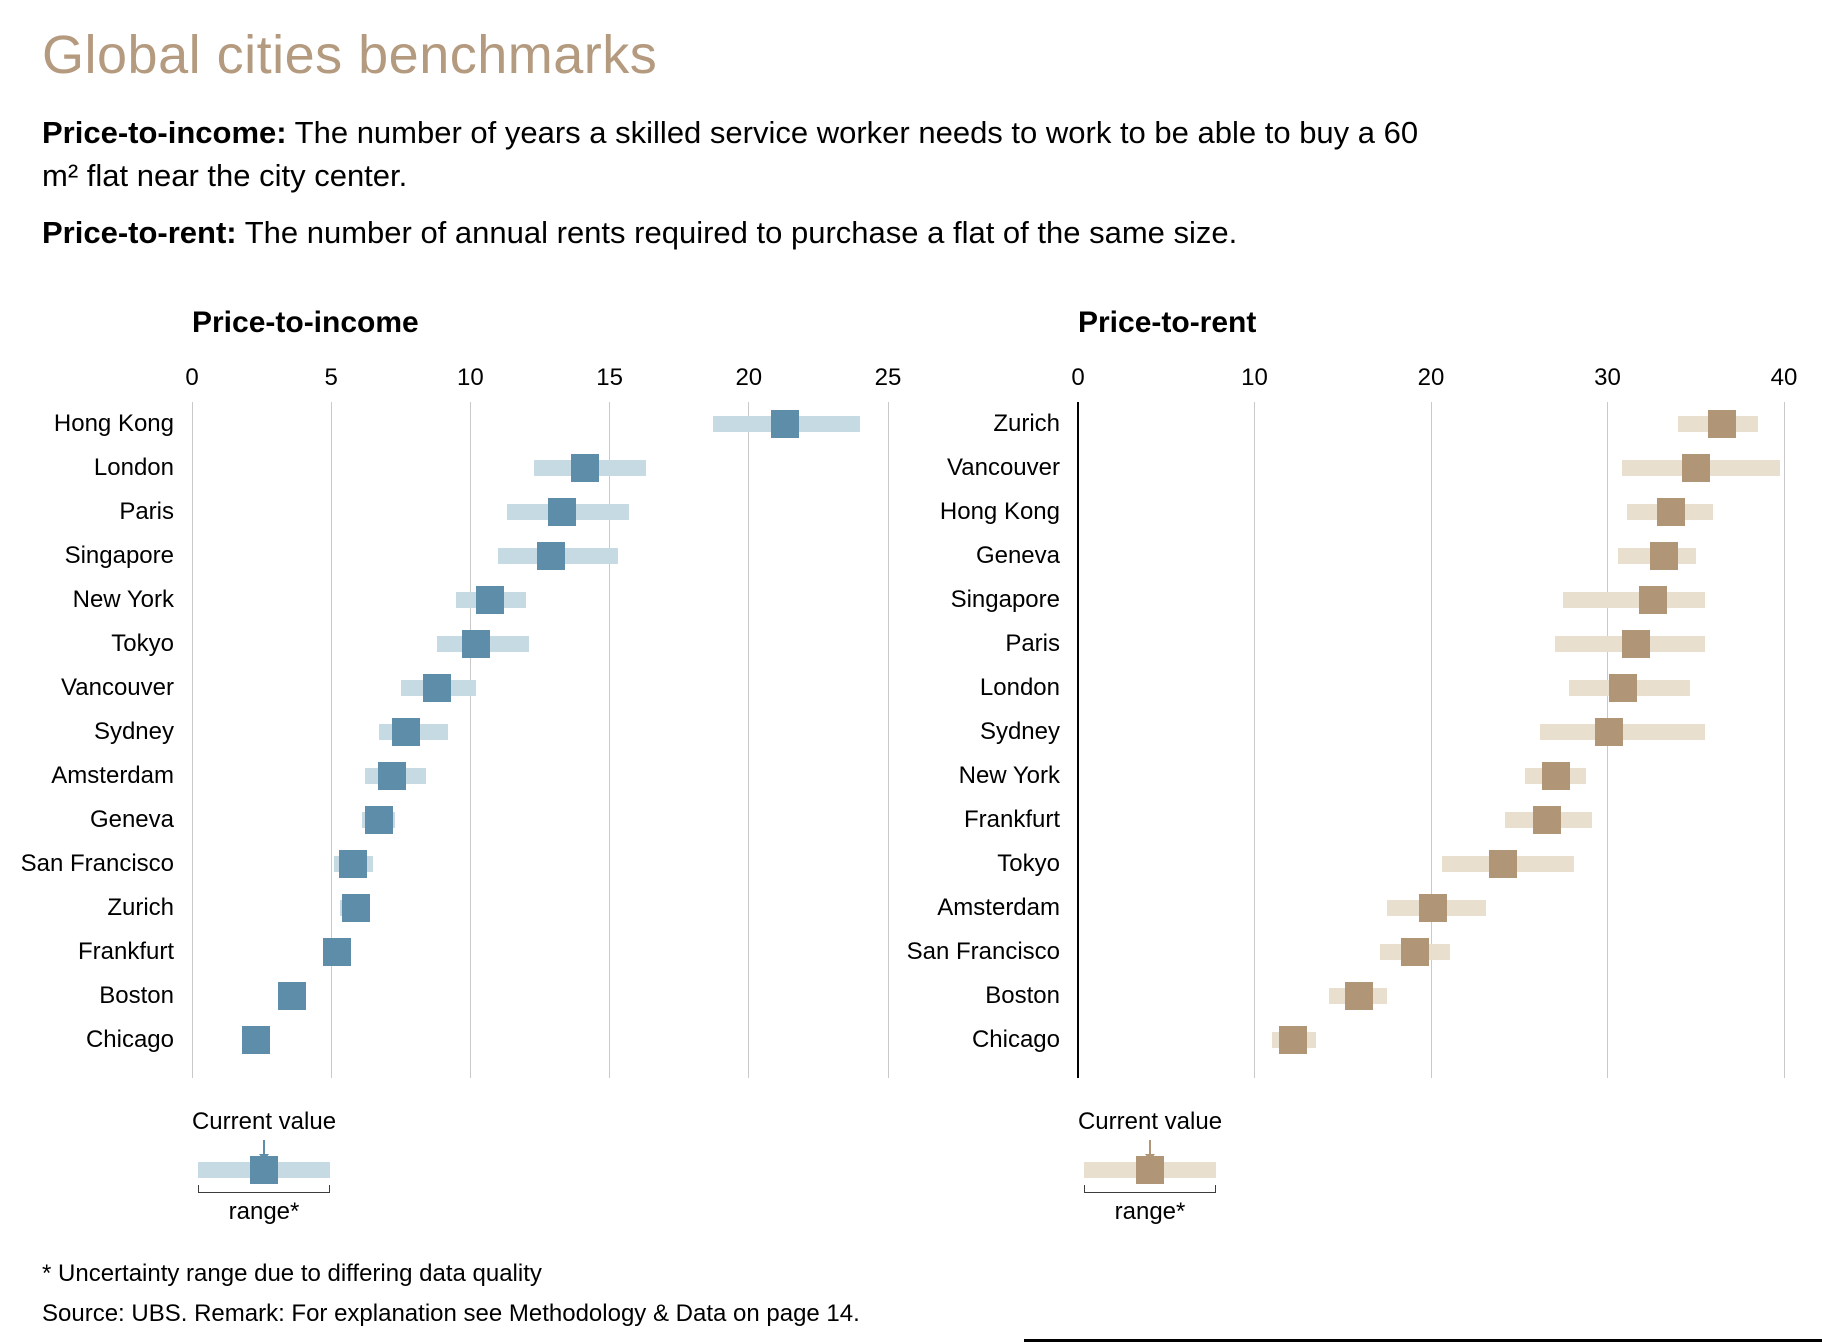 This screenshot has width=1822, height=1342. Describe the element at coordinates (1026, 424) in the screenshot. I see `city-label: Zurich` at that location.